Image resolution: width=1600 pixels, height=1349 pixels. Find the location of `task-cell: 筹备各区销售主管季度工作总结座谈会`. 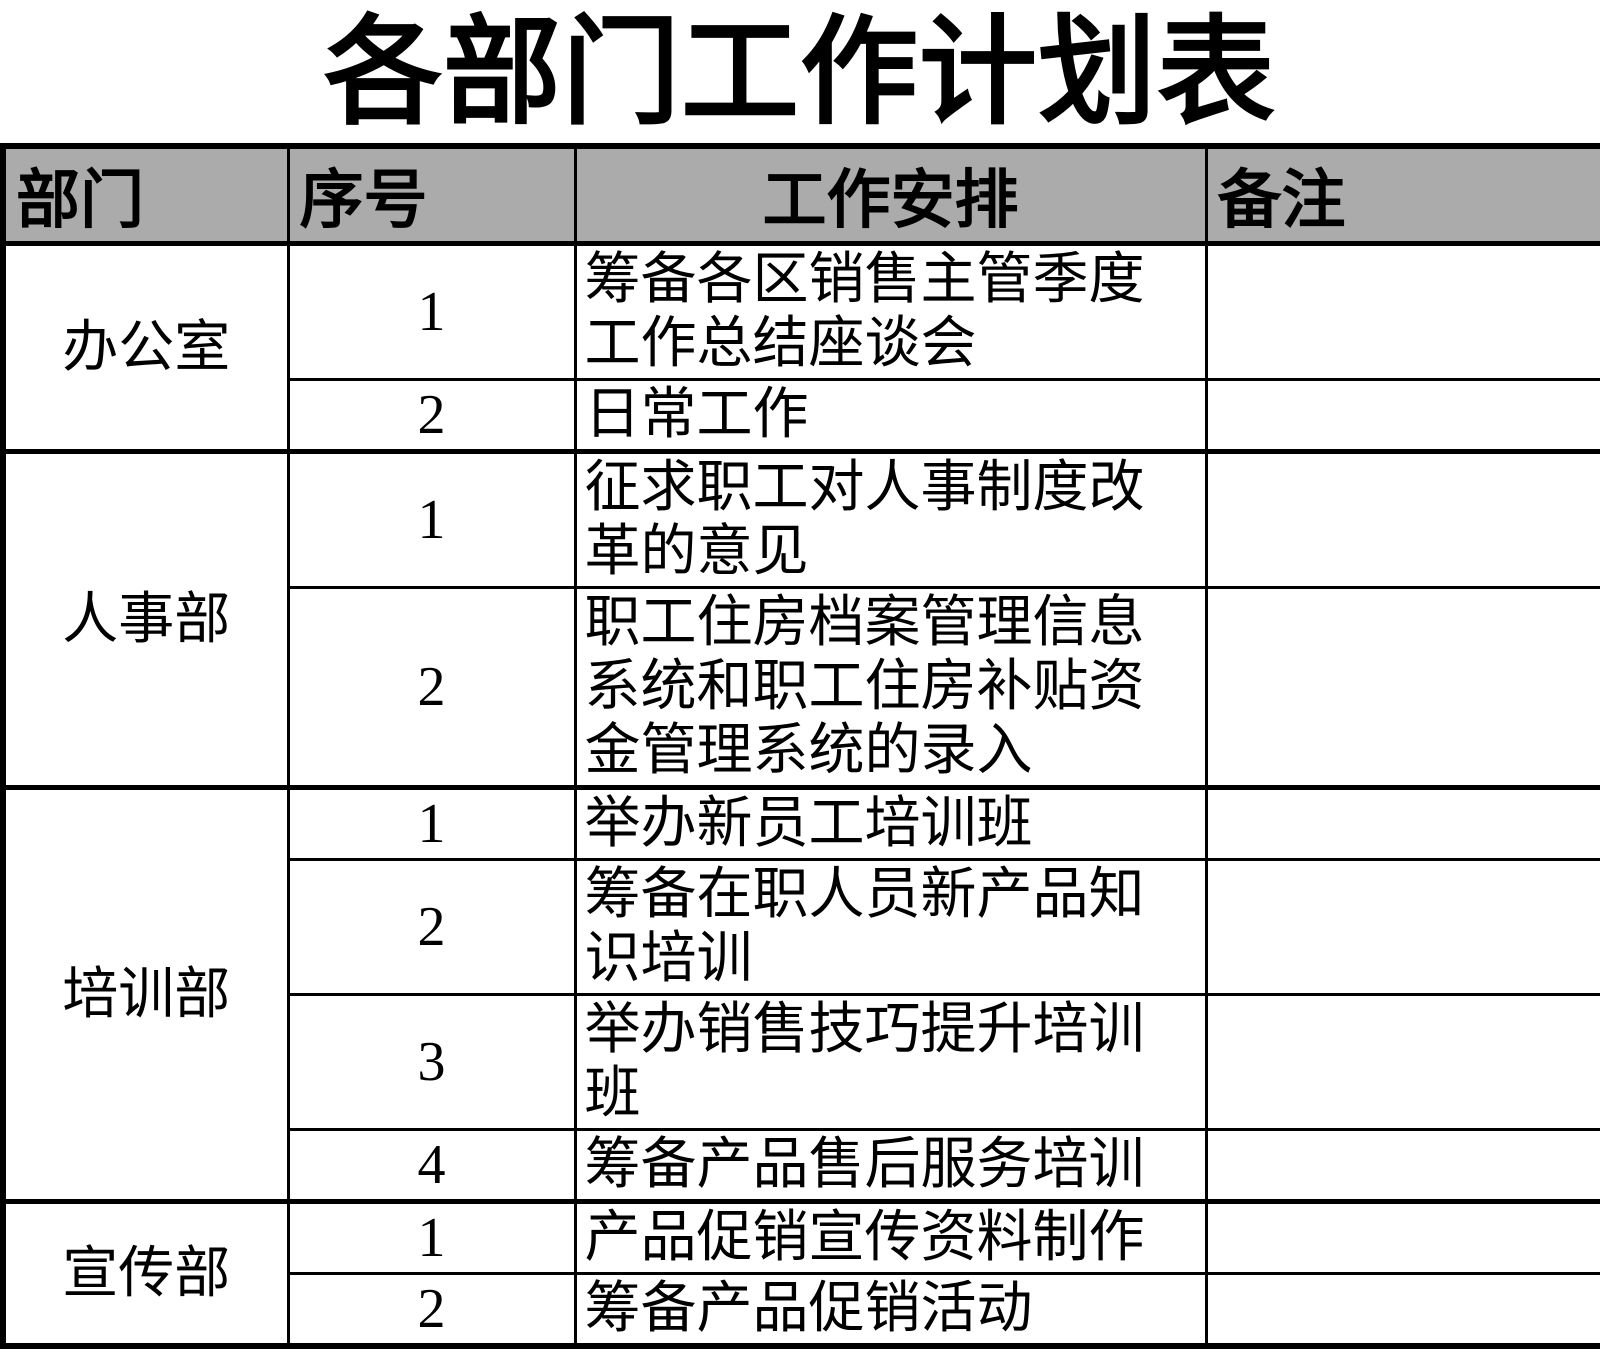

task-cell: 筹备各区销售主管季度工作总结座谈会 is located at coordinates (890, 311).